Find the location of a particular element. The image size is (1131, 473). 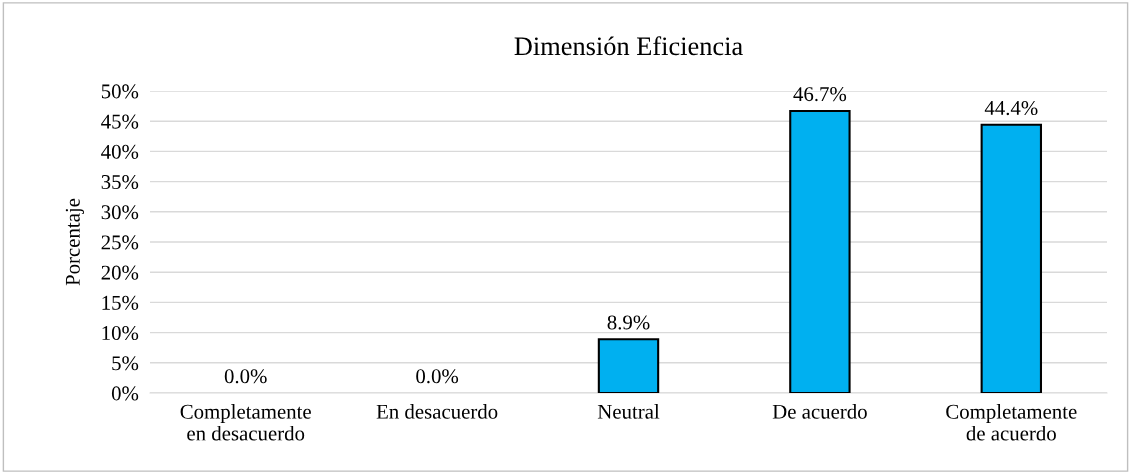

y-axis-title: Porcentaje is located at coordinates (75, 242).